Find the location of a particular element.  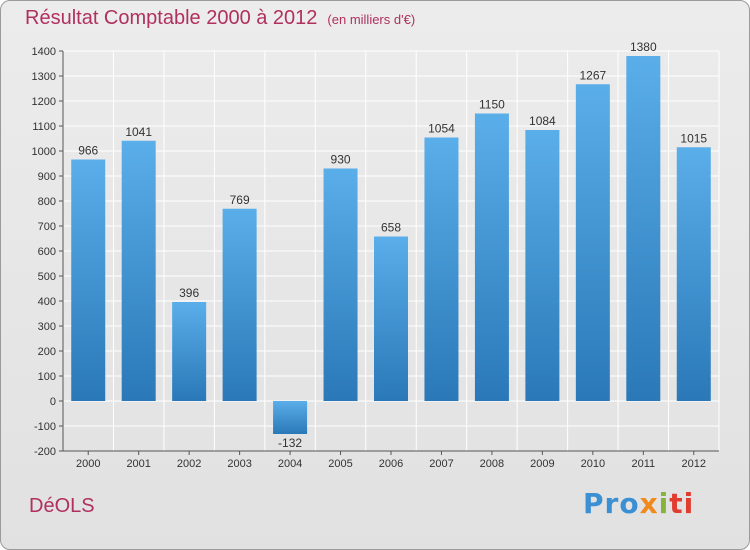

y-tick-label: 1400 is located at coordinates (44, 52).